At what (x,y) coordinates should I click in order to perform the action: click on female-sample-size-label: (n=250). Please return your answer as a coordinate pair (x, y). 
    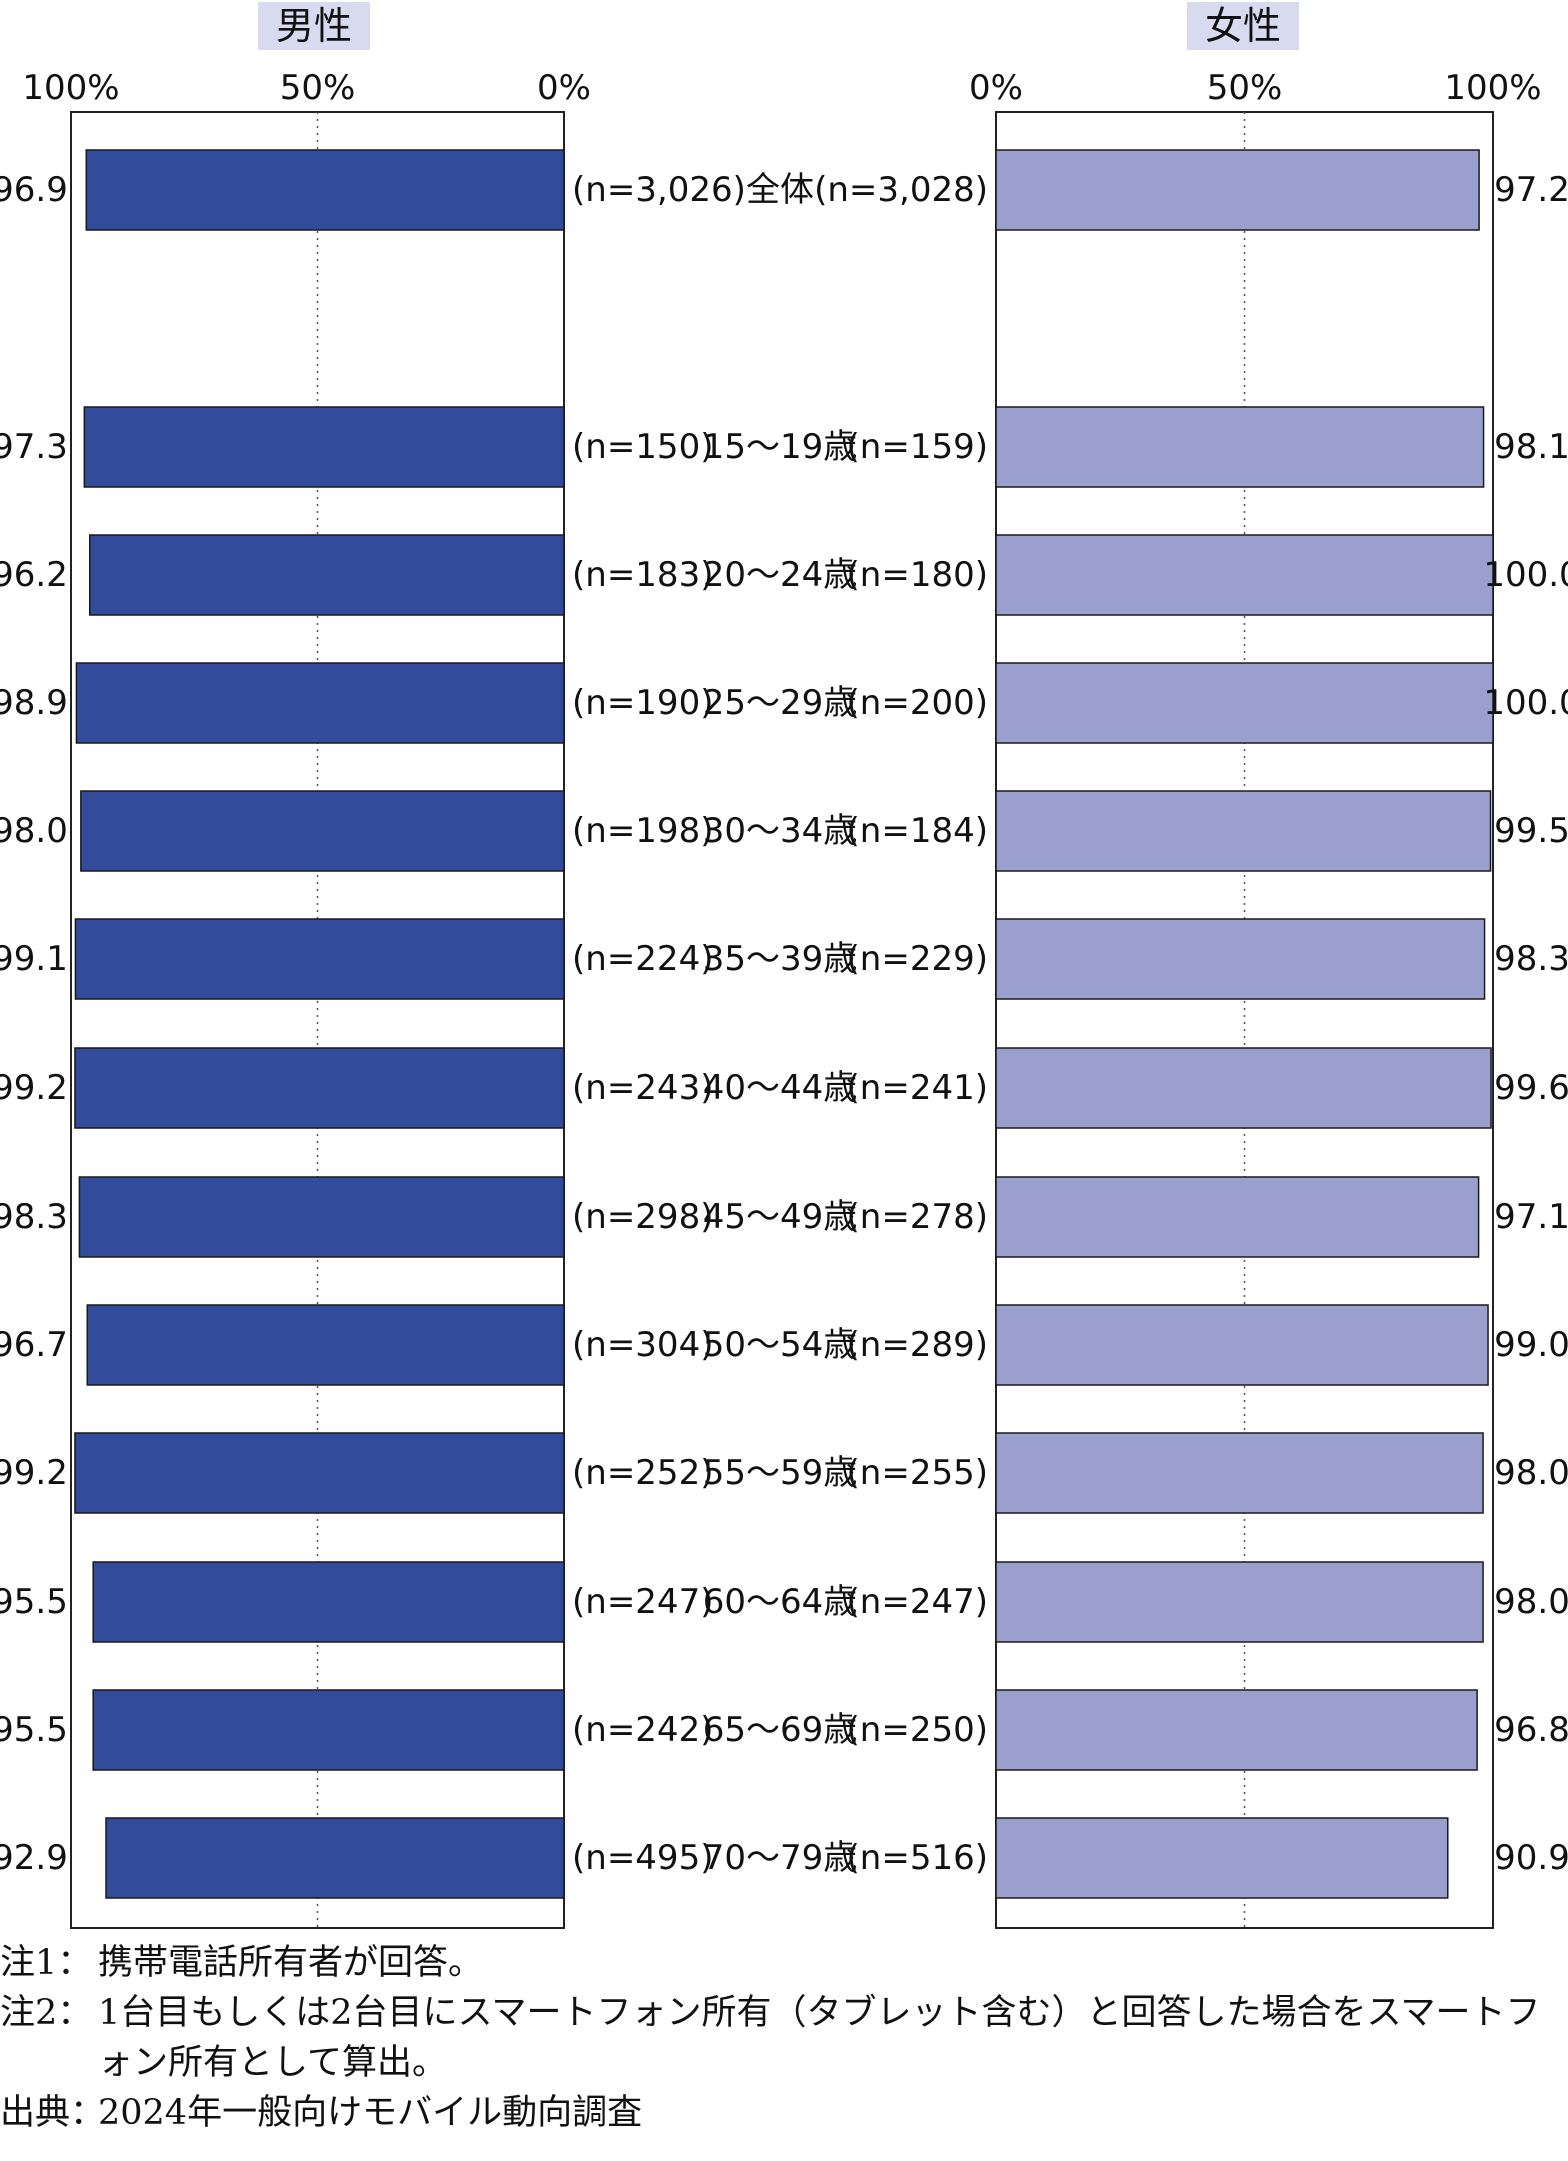
    Looking at the image, I should click on (917, 1730).